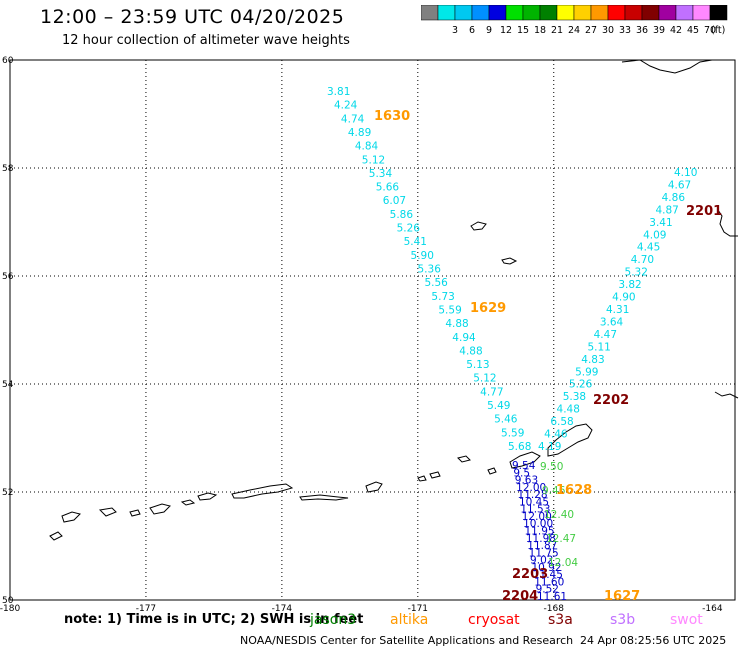 Image resolution: width=740 pixels, height=650 pixels. I want to click on st-paul-island, so click(478, 226).